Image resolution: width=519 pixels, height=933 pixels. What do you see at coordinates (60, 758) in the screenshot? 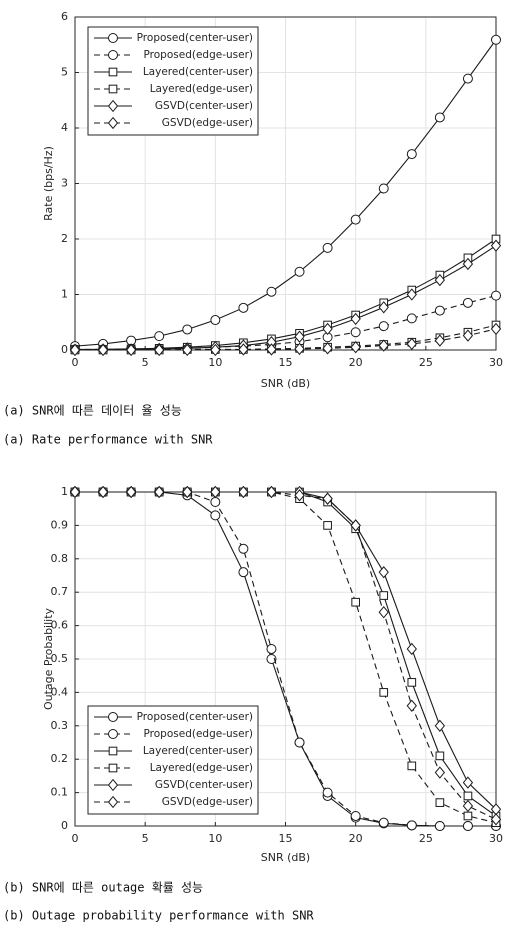
I see `y-tick-label: 0.2` at bounding box center [60, 758].